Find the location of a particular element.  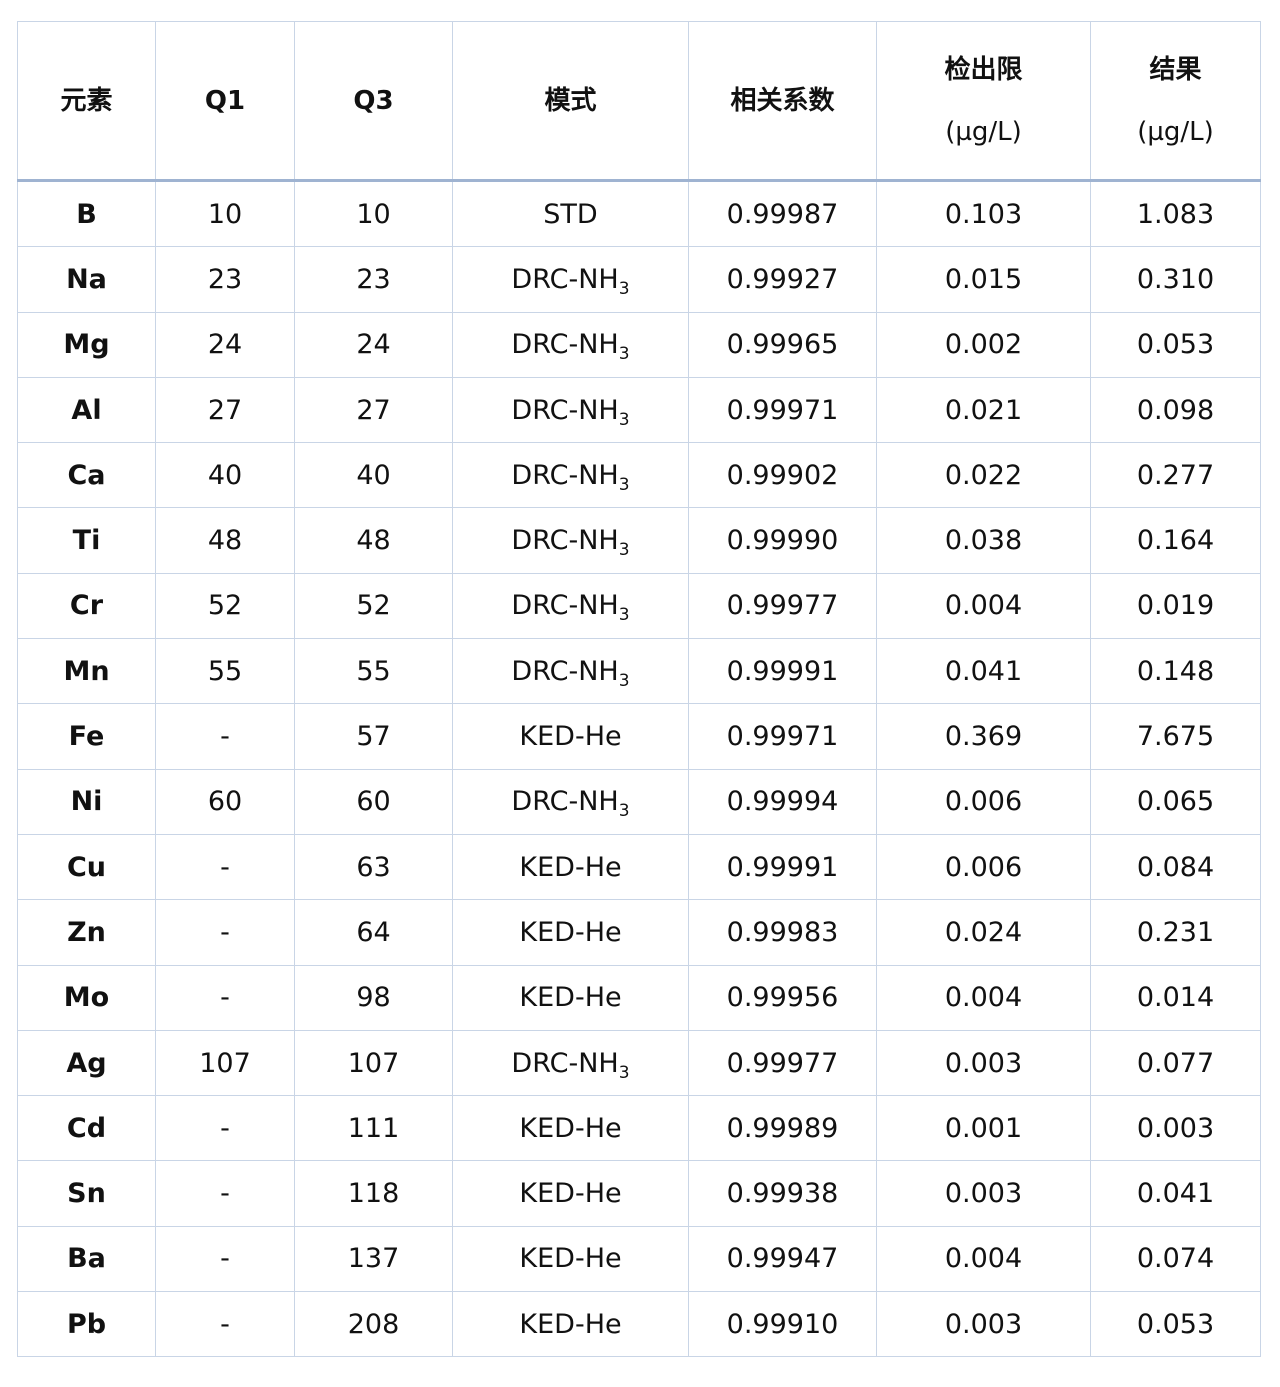

cell-result: 0.053 is located at coordinates (1175, 344).